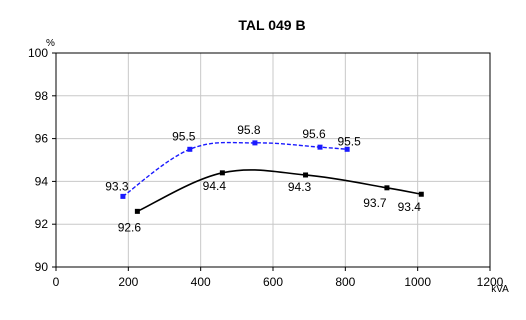  I want to click on series-line, so click(235, 169).